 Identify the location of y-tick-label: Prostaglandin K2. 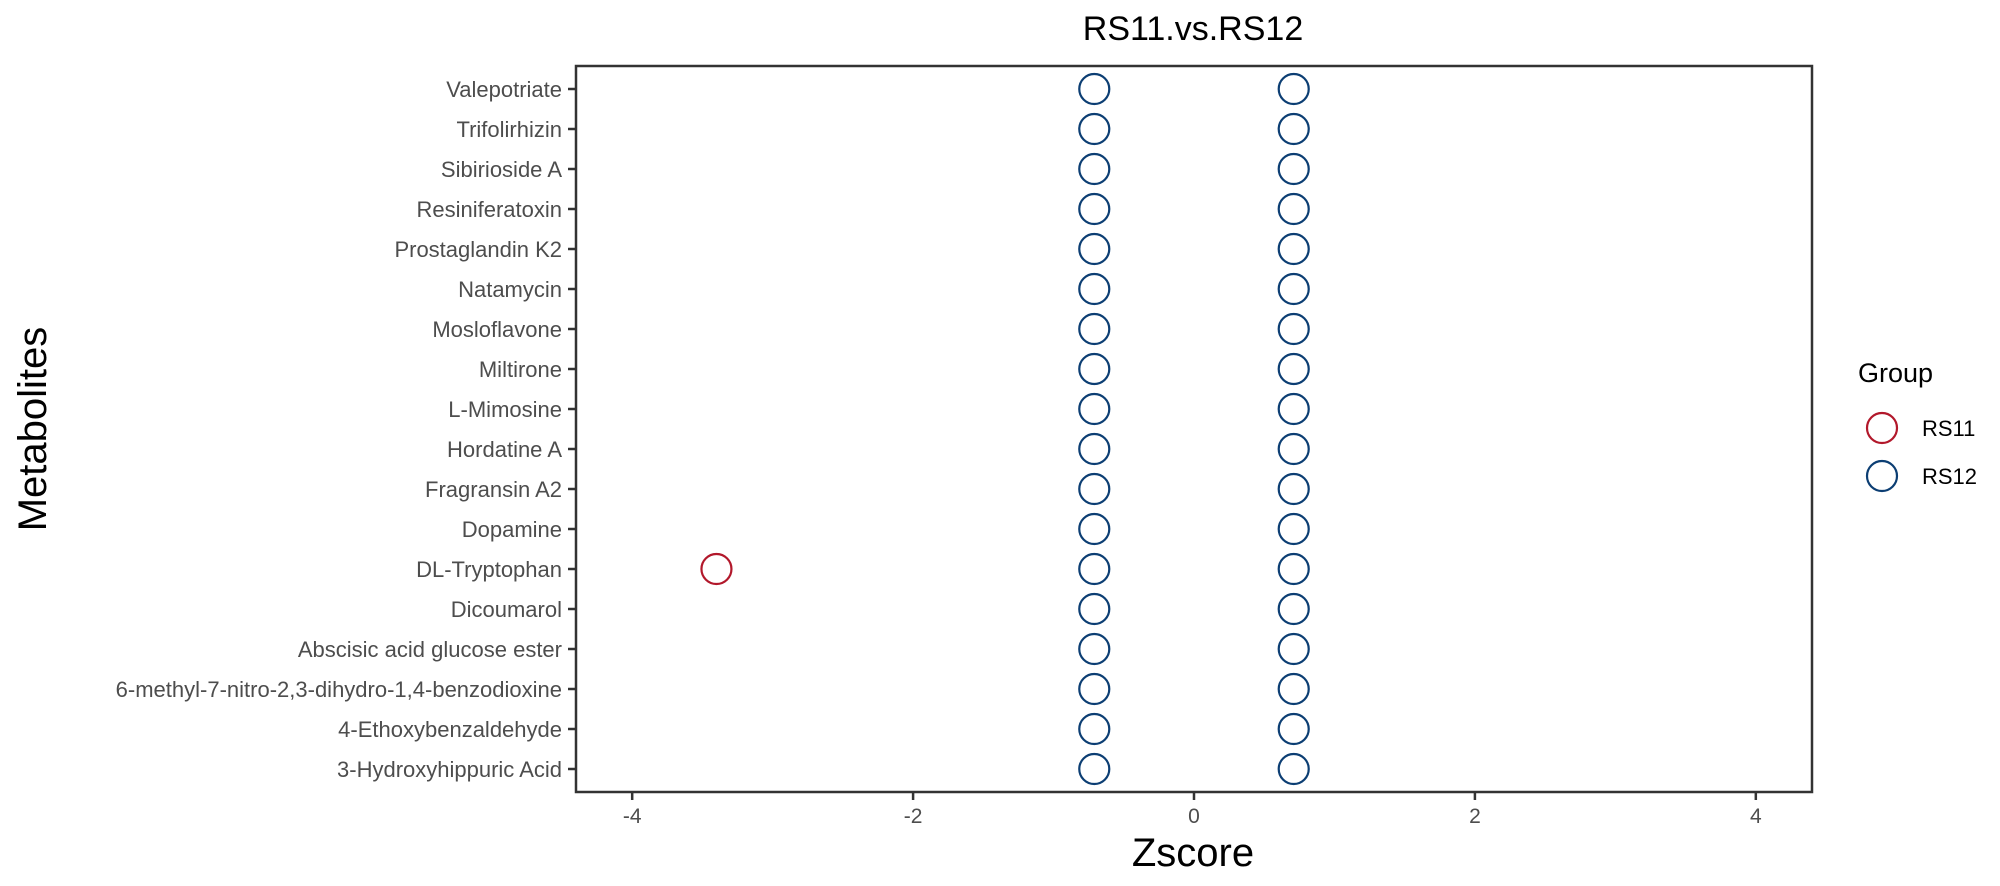
(478, 249).